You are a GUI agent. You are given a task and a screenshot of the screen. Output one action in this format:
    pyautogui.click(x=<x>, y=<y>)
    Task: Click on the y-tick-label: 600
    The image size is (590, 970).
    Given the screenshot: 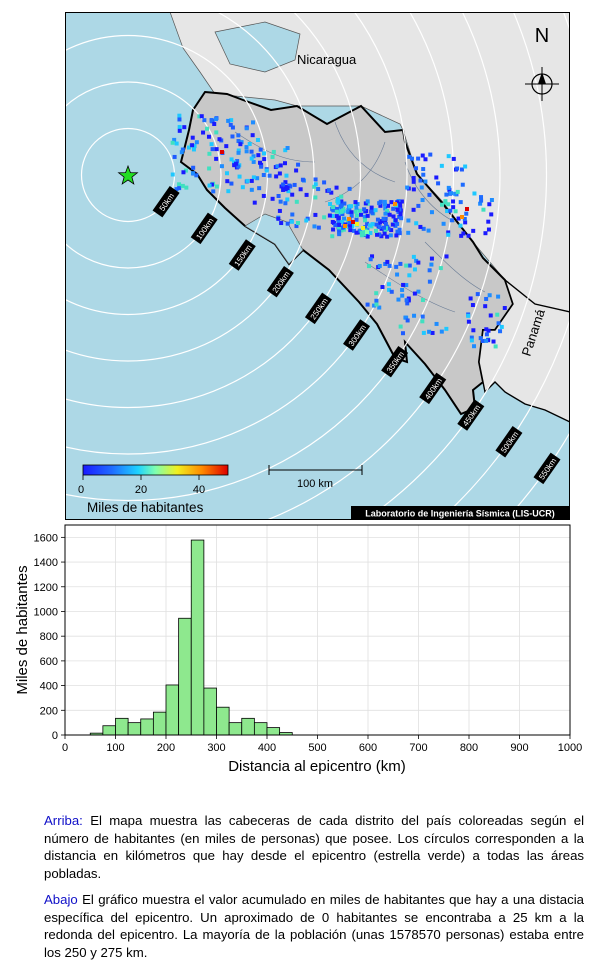 What is the action you would take?
    pyautogui.click(x=49, y=662)
    